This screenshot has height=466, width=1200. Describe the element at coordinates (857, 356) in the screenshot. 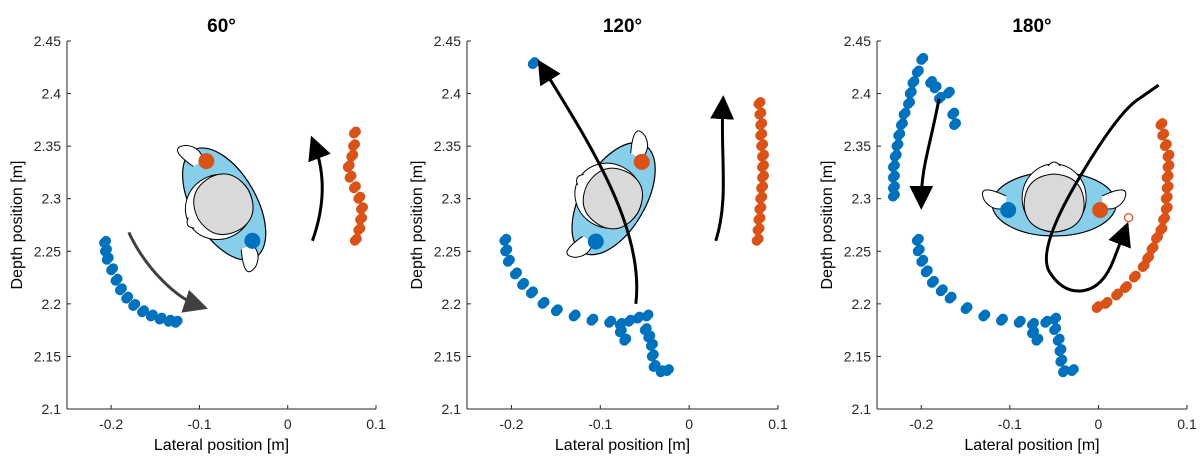

I see `y-tick-label: 2.15` at that location.